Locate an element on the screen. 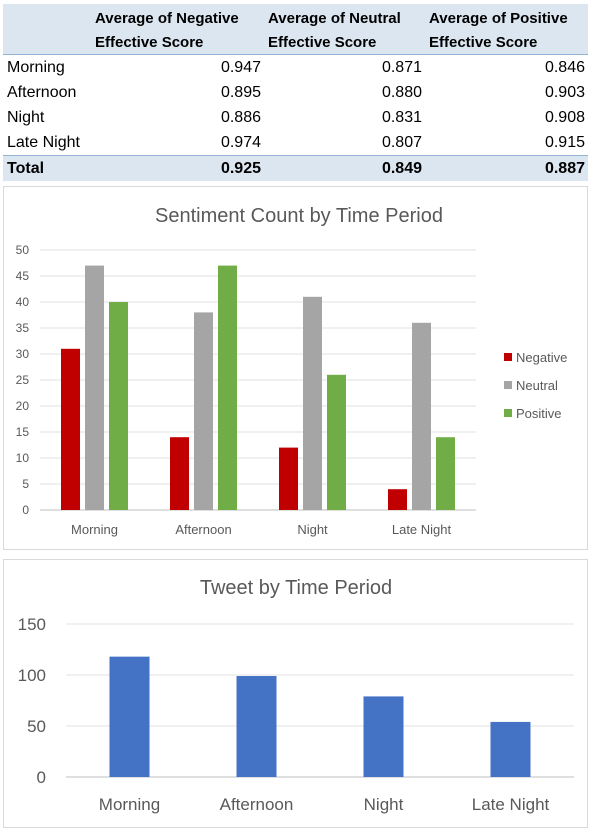 Image resolution: width=591 pixels, height=832 pixels. cell-negative: 0.886 is located at coordinates (240, 117).